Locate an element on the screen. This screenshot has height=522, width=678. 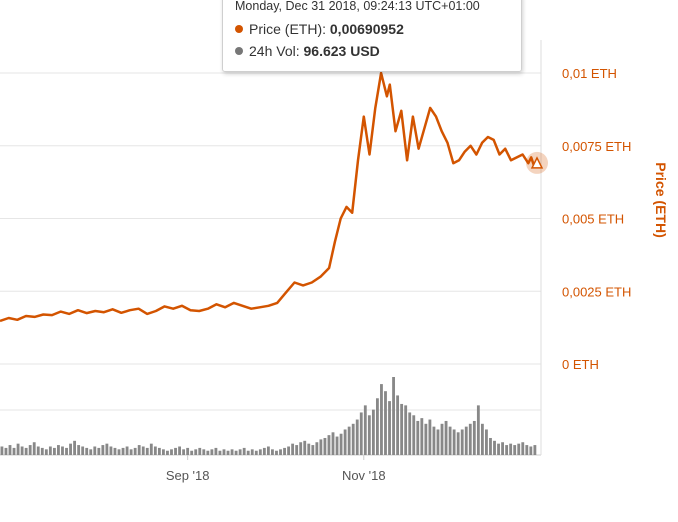
hover-marker-point is located at coordinates (537, 162).